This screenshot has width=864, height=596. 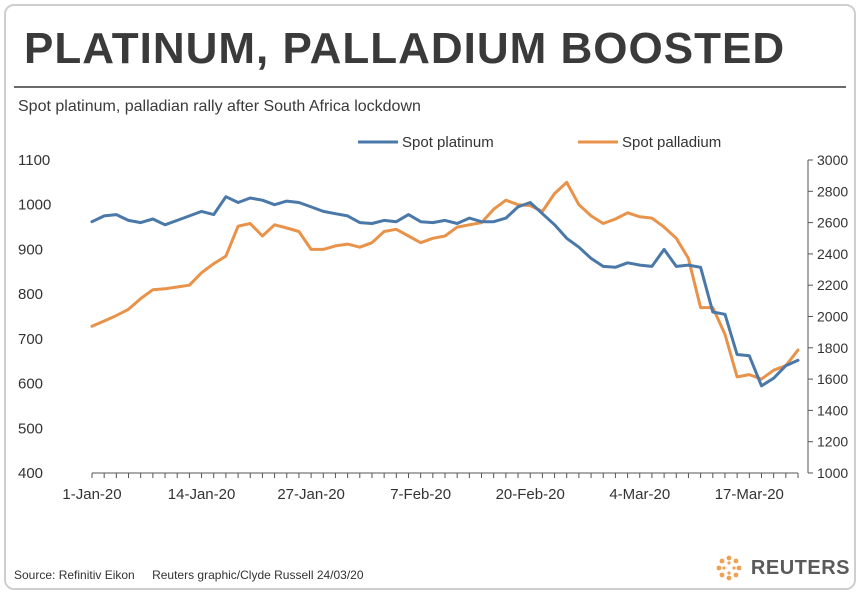 I want to click on y-left-tick-label: 800, so click(x=30, y=294).